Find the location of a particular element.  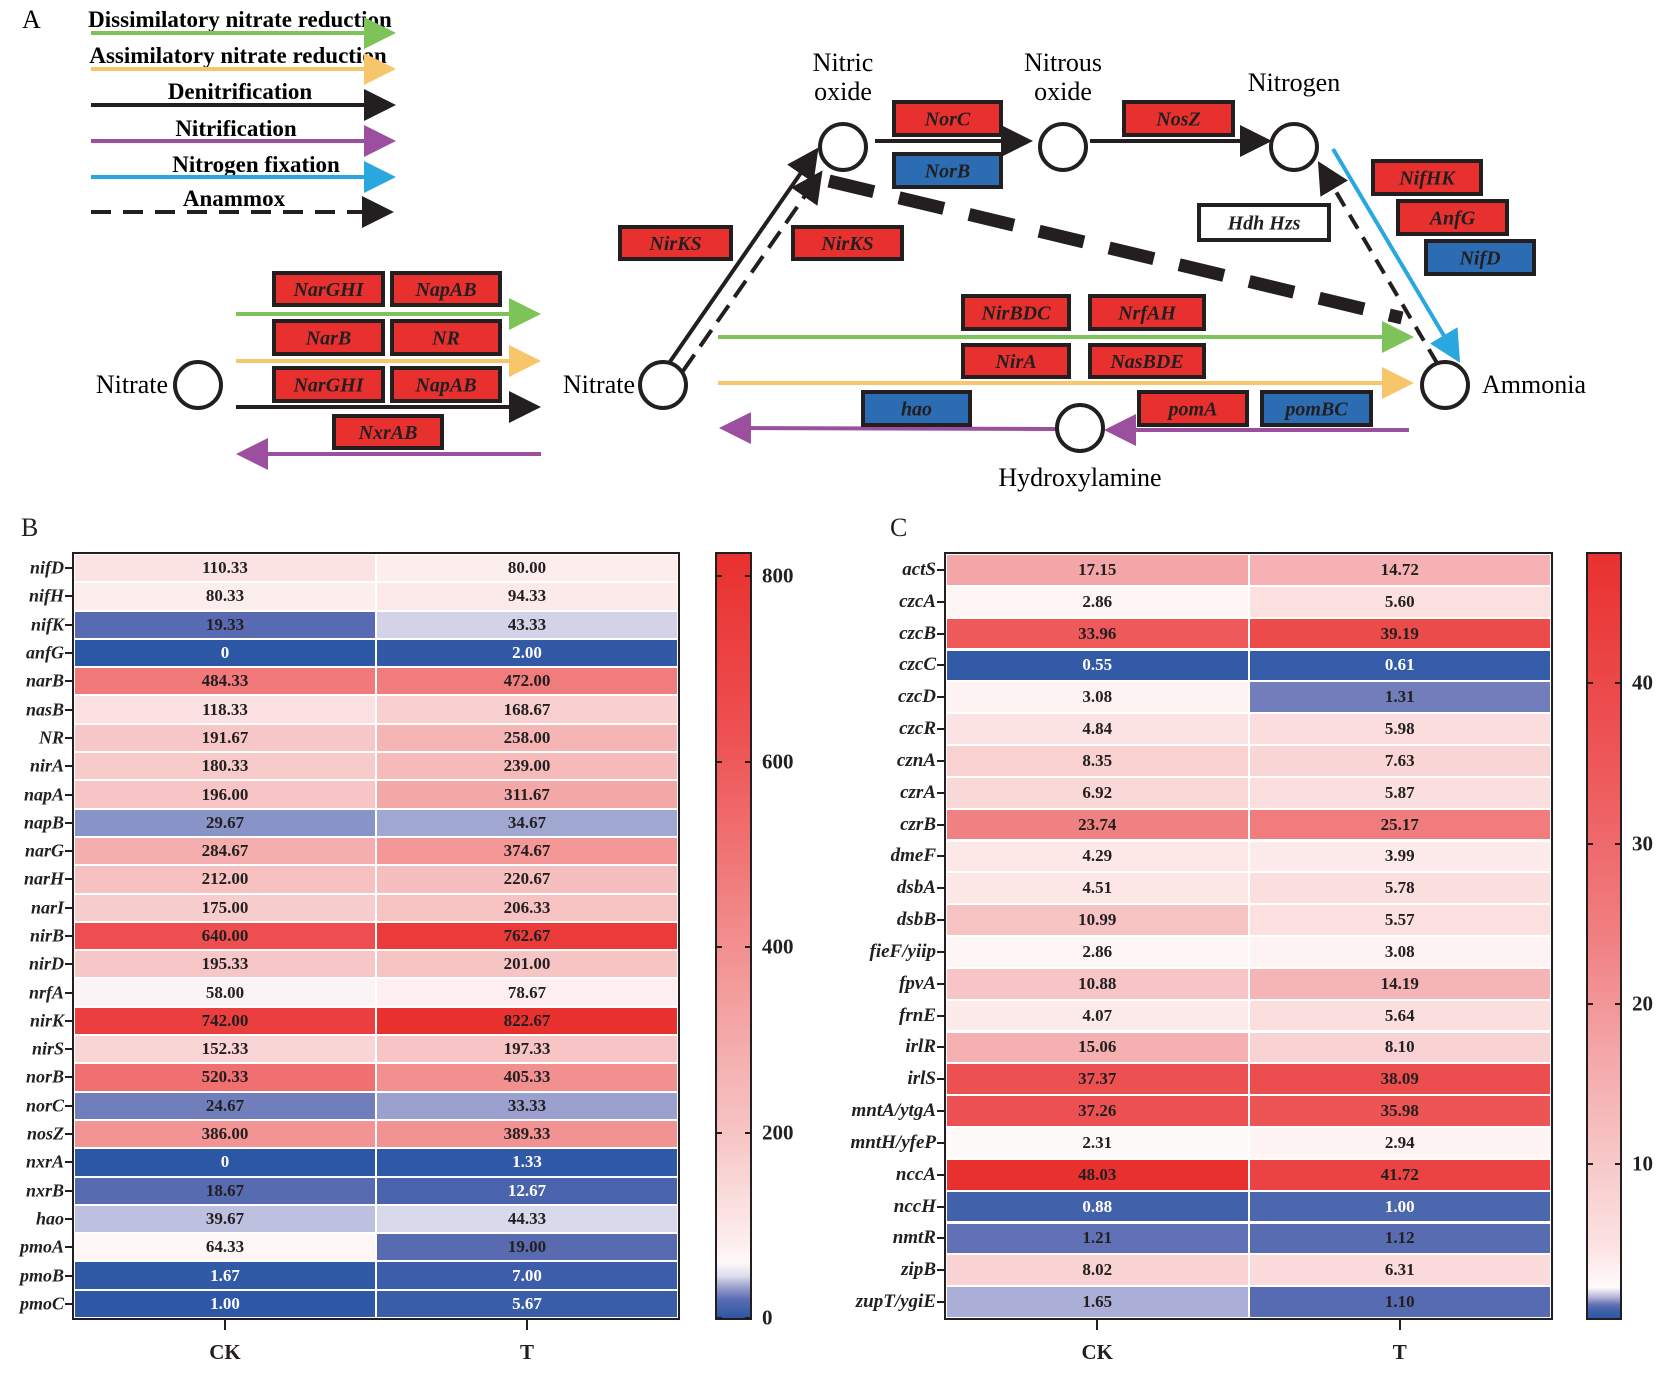

gene-box-nr: NR is located at coordinates (446, 337).